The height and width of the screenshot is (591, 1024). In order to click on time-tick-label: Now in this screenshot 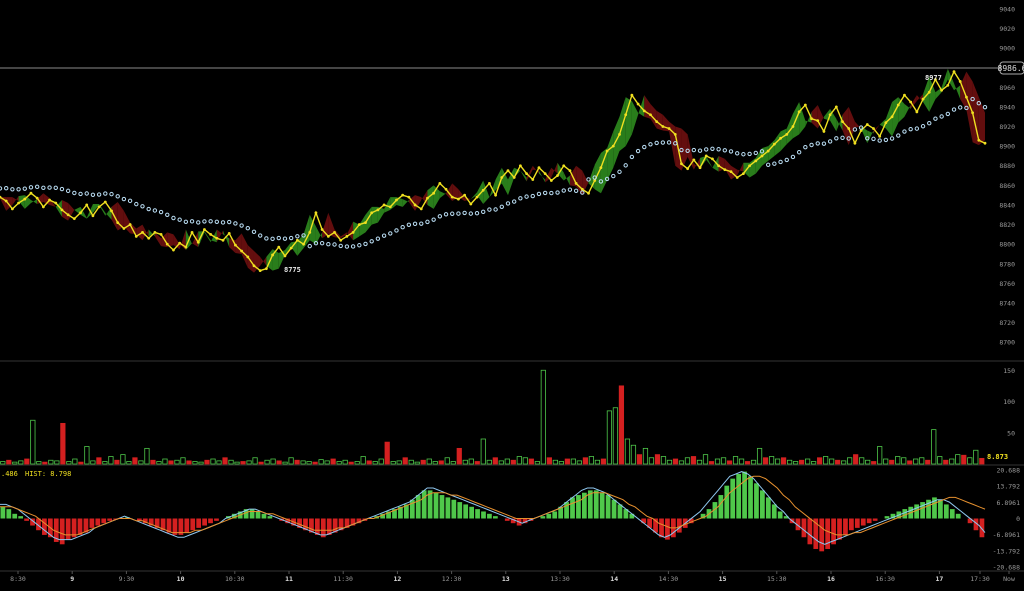, I will do `click(1009, 579)`.